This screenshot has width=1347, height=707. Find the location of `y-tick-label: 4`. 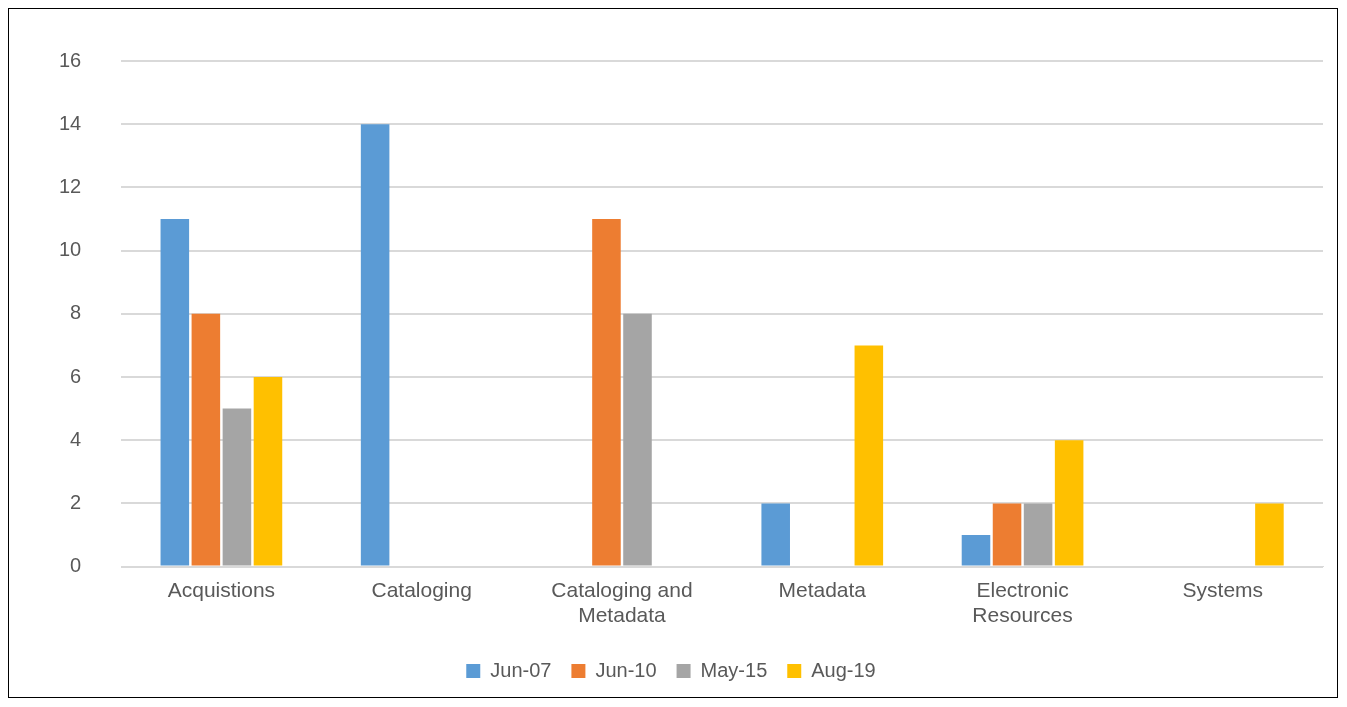

y-tick-label: 4 is located at coordinates (76, 438).